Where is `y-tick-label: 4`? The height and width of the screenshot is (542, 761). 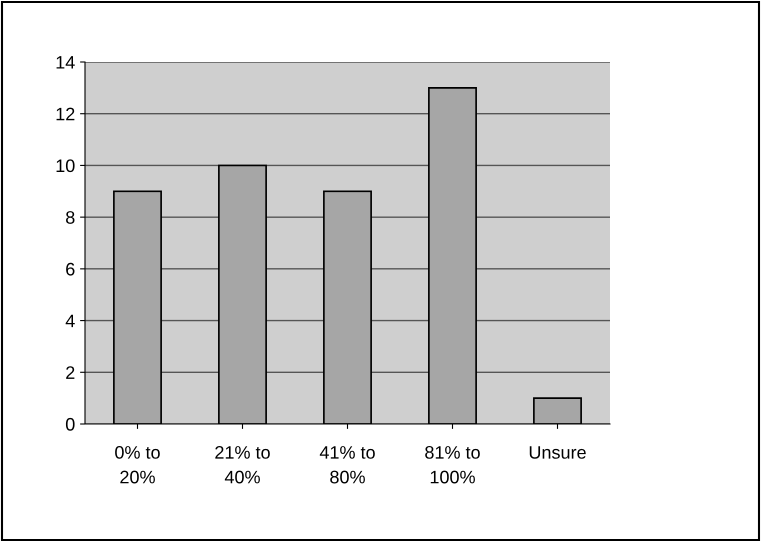
y-tick-label: 4 is located at coordinates (70, 321).